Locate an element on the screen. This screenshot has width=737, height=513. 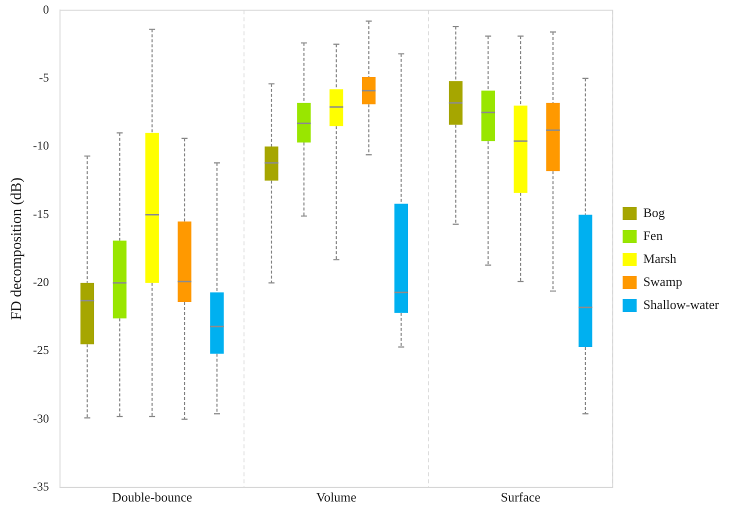
y-tick-label: -20 is located at coordinates (40, 282).